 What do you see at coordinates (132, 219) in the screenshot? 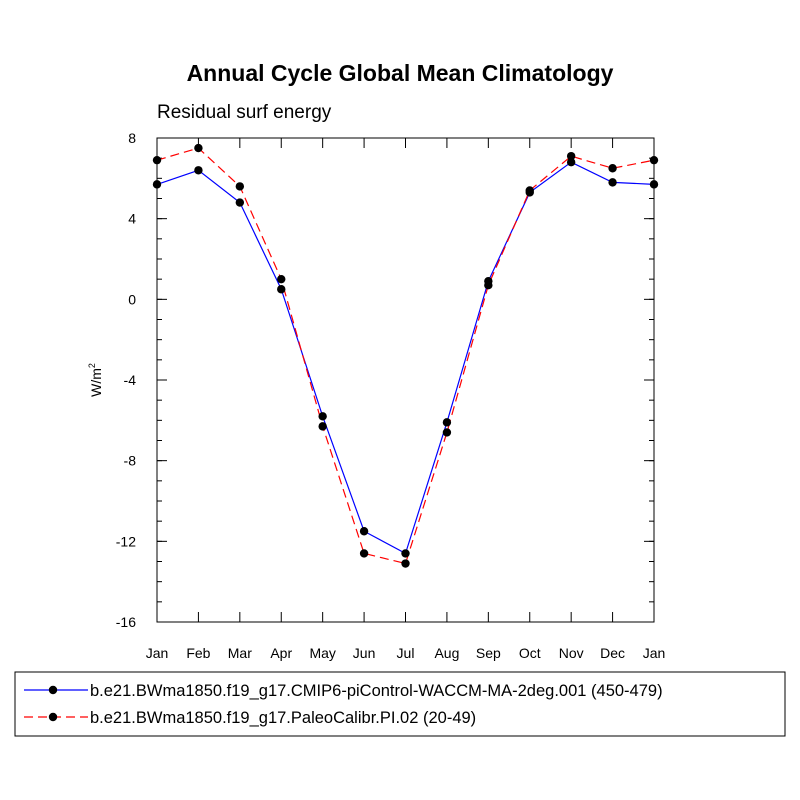
I see `y-tick-label: 4` at bounding box center [132, 219].